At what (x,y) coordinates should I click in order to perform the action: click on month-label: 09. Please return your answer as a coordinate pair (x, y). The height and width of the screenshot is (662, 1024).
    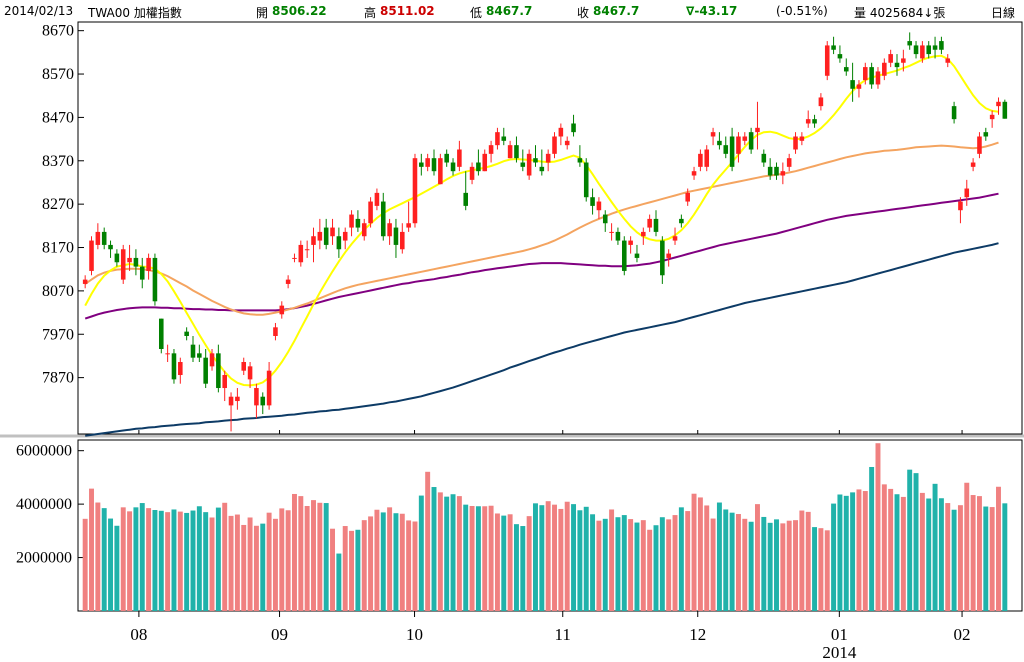
    Looking at the image, I should click on (279, 634).